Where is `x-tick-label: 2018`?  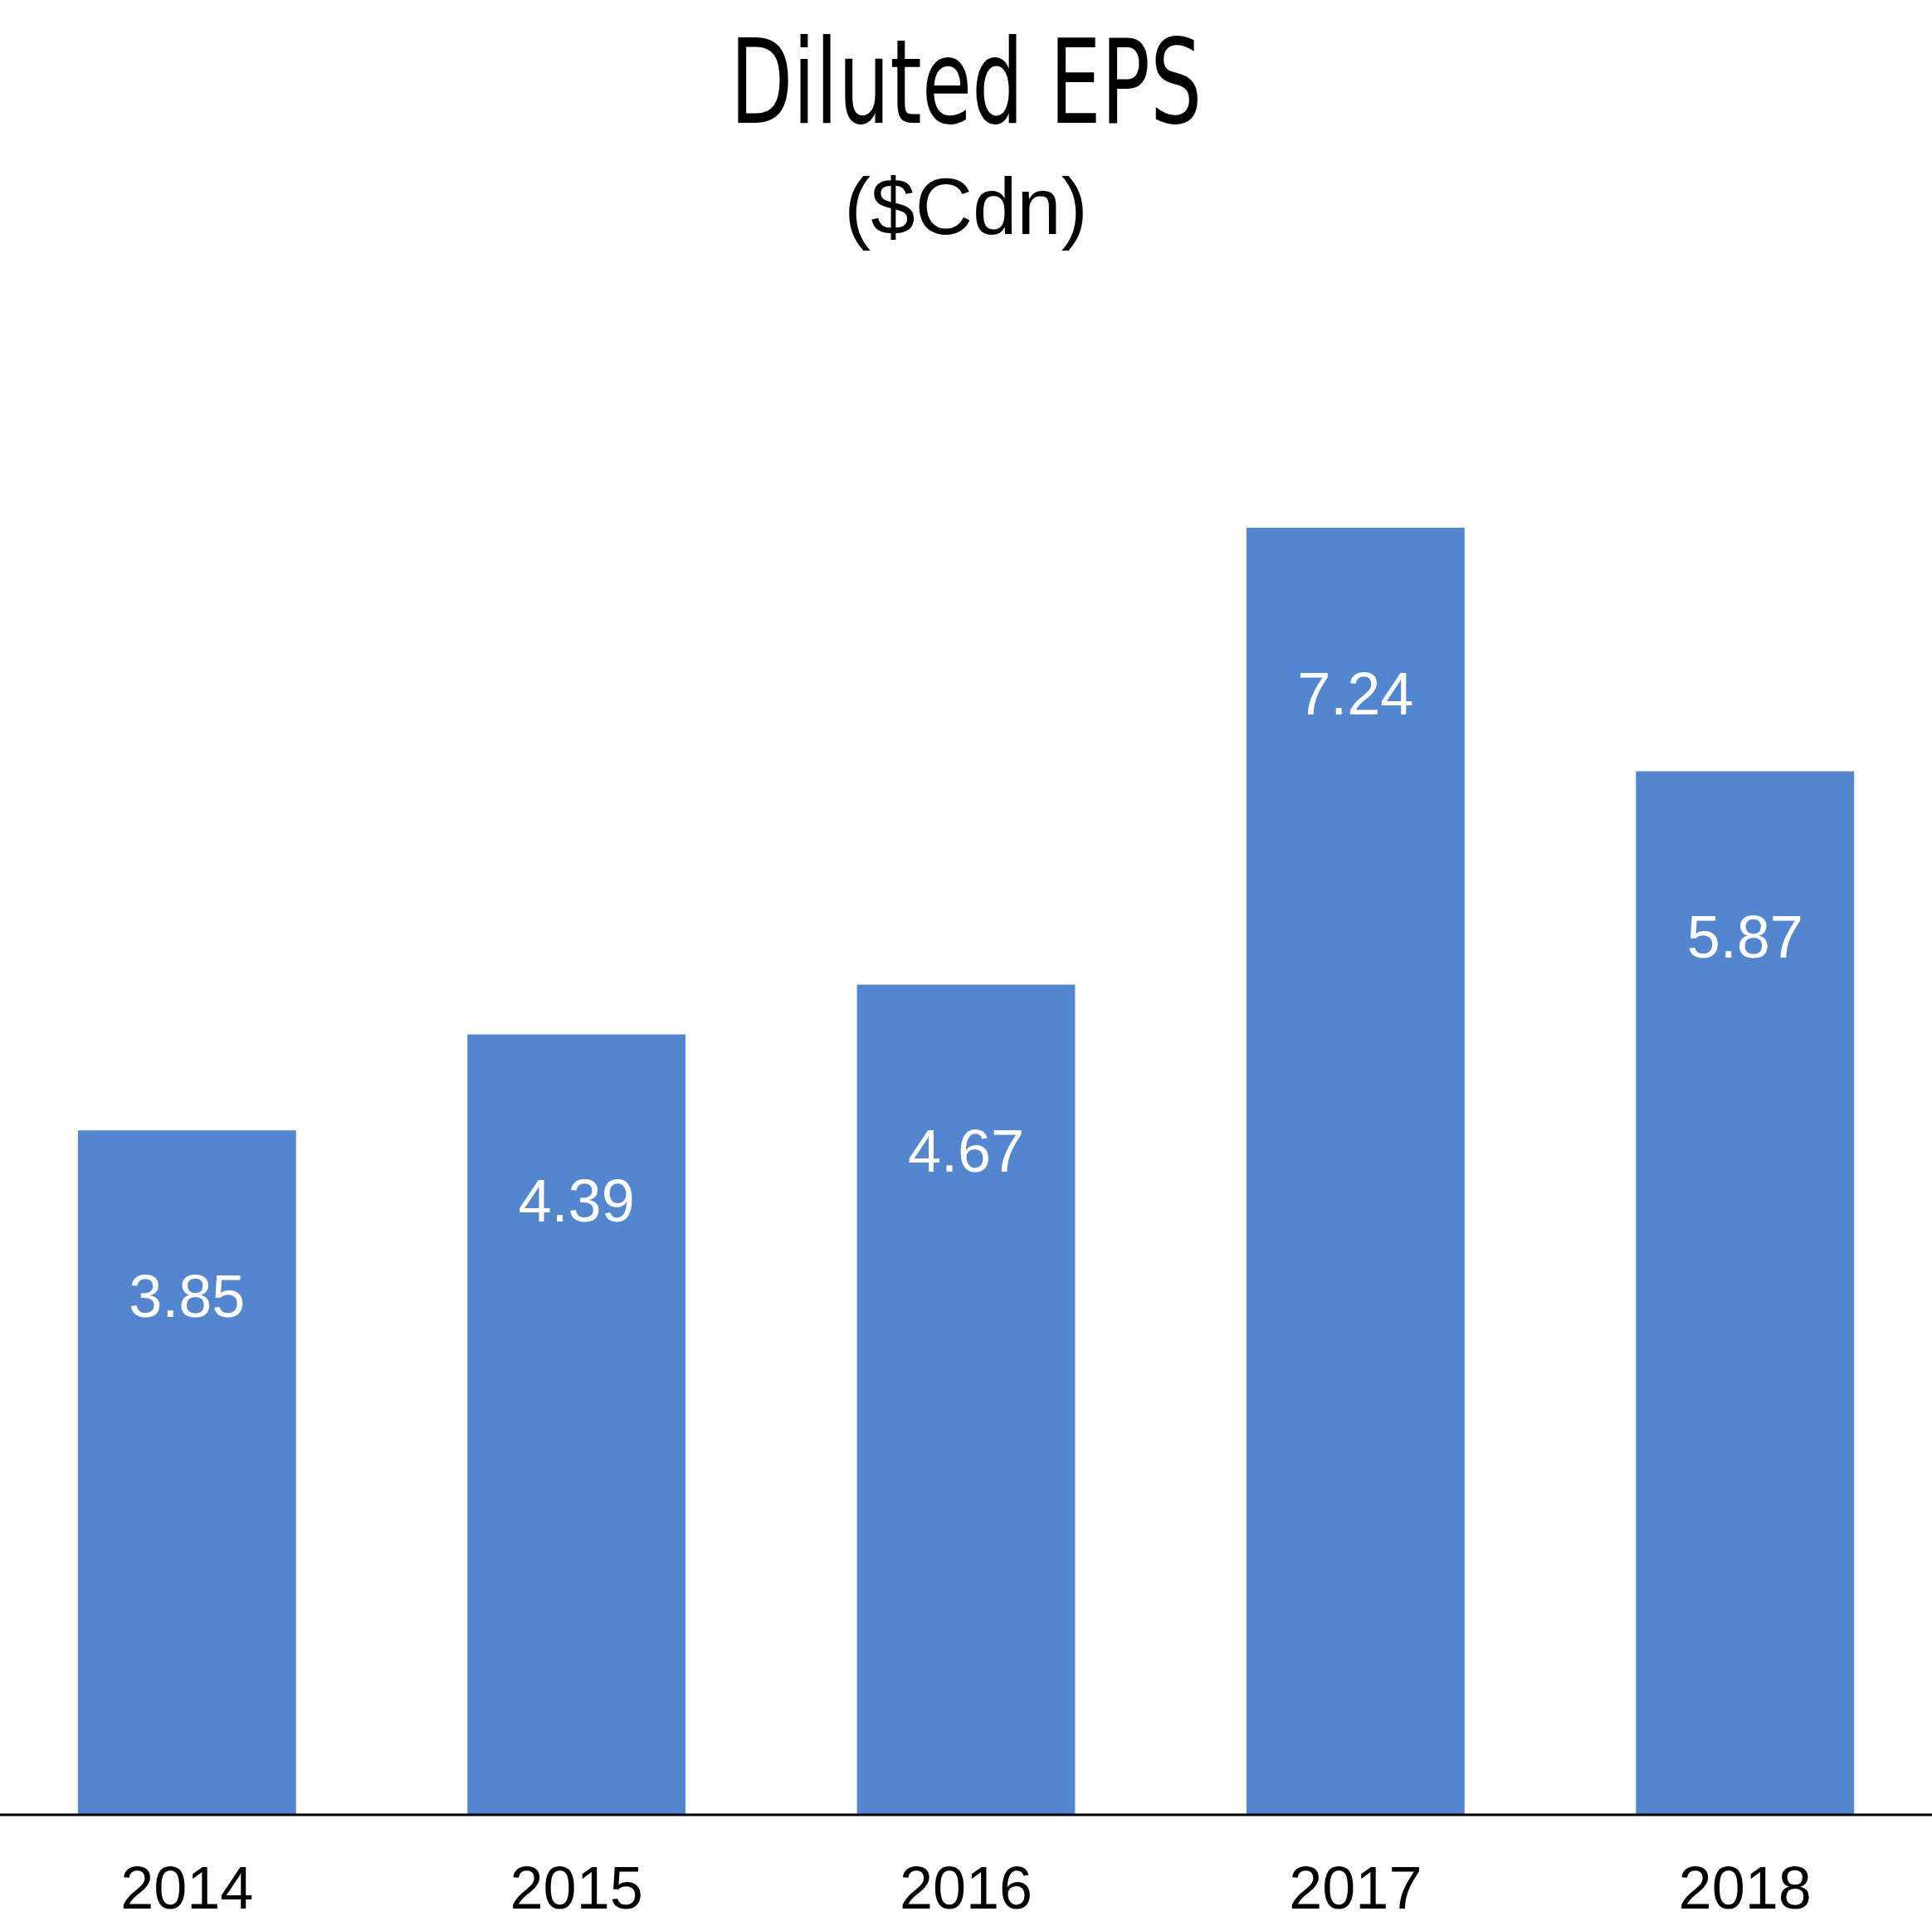 x-tick-label: 2018 is located at coordinates (1745, 1888).